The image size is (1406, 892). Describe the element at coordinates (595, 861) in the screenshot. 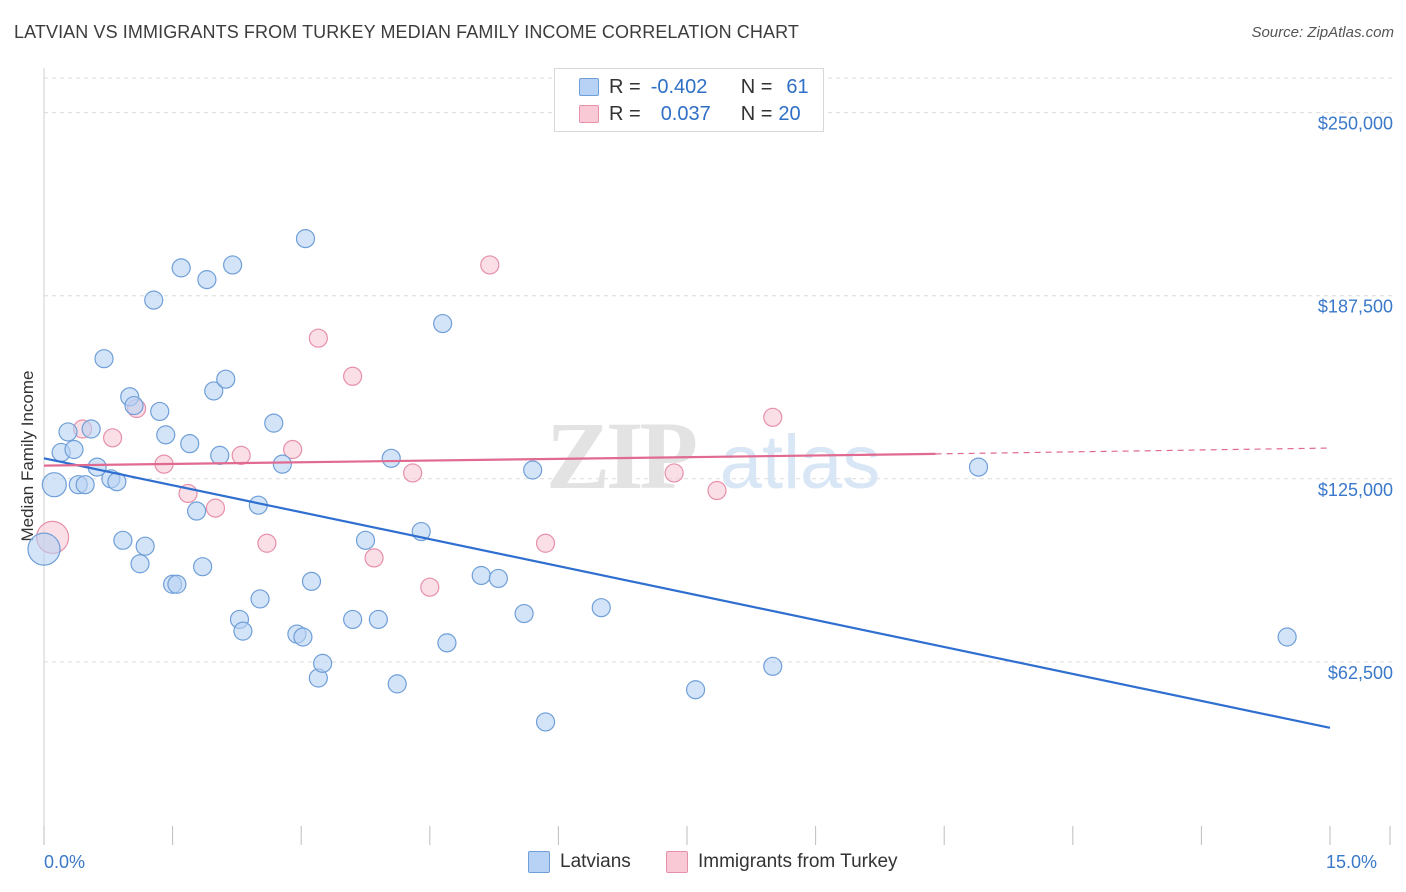

I see `latvians-legend-label: Latvians` at that location.